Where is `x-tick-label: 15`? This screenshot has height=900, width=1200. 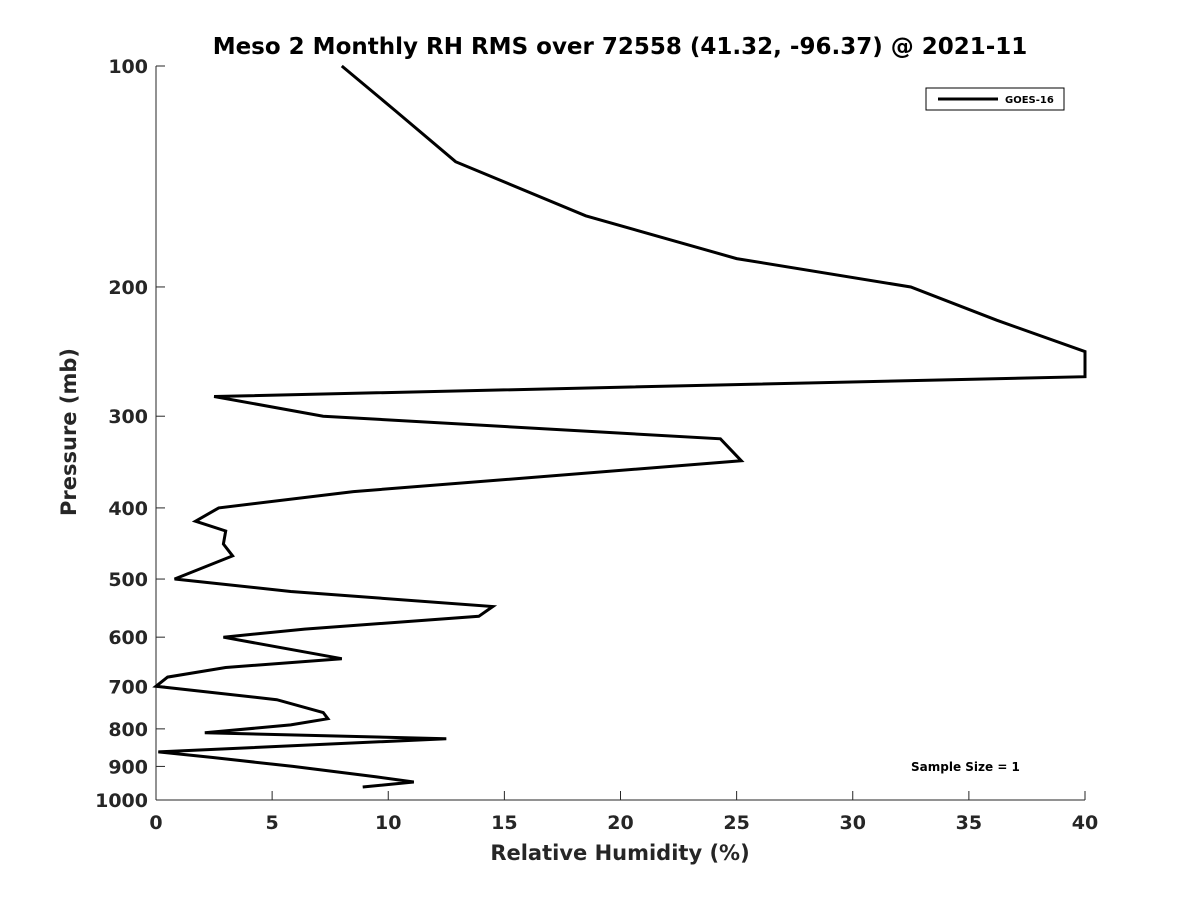
x-tick-label: 15 is located at coordinates (504, 823).